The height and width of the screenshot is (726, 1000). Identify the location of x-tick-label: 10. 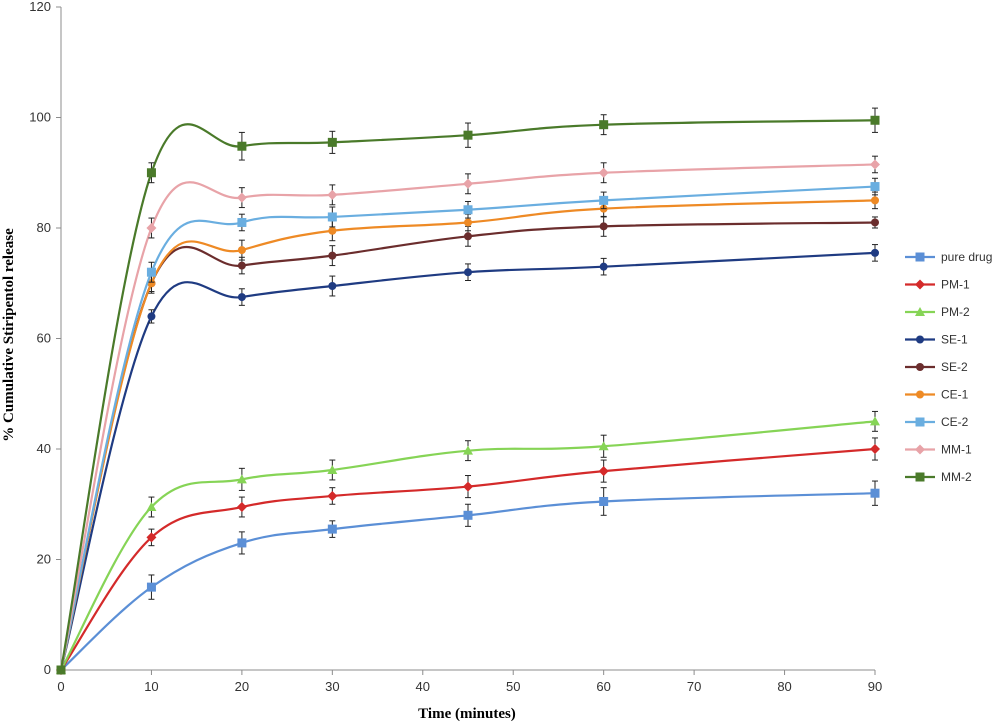
(151, 686).